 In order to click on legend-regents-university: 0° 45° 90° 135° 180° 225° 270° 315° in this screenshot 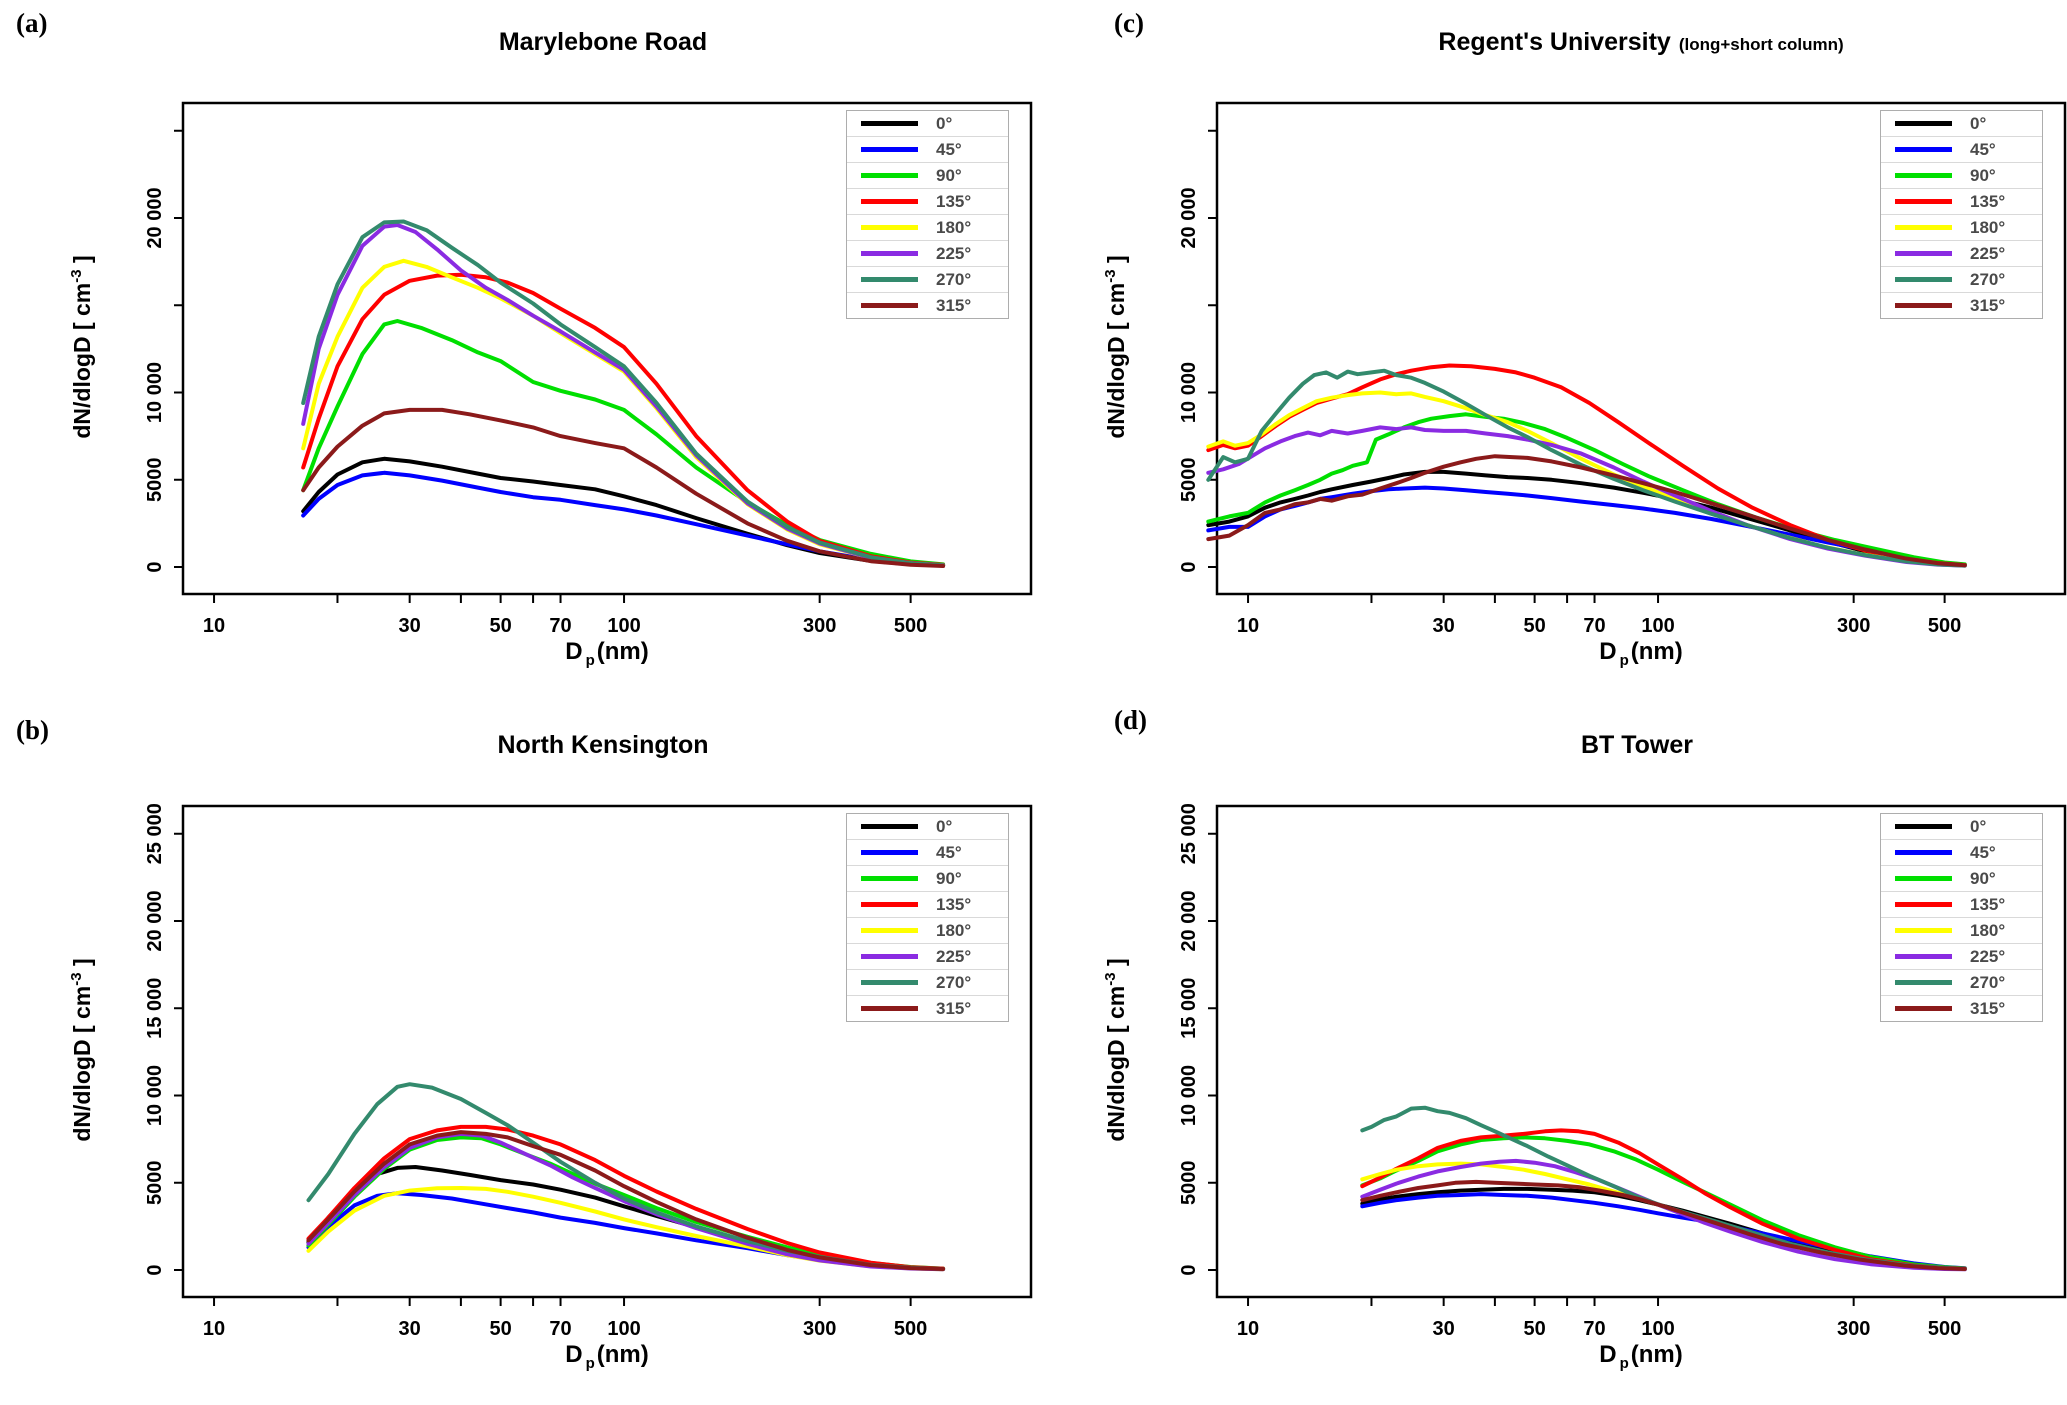, I will do `click(1961, 214)`.